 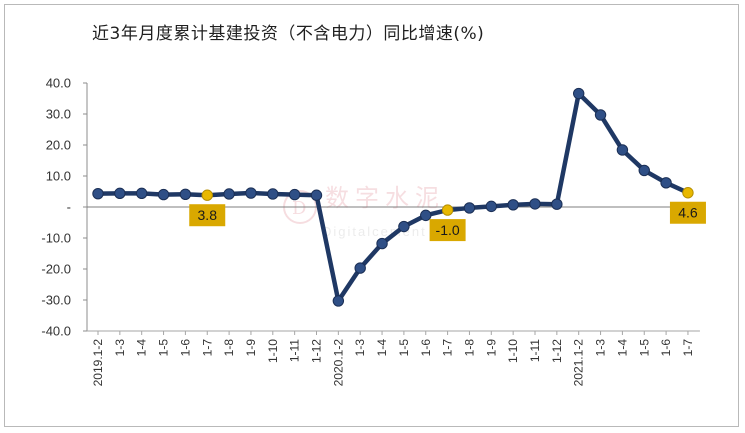 What do you see at coordinates (98, 363) in the screenshot?
I see `x-tick-label: 2019.1-2` at bounding box center [98, 363].